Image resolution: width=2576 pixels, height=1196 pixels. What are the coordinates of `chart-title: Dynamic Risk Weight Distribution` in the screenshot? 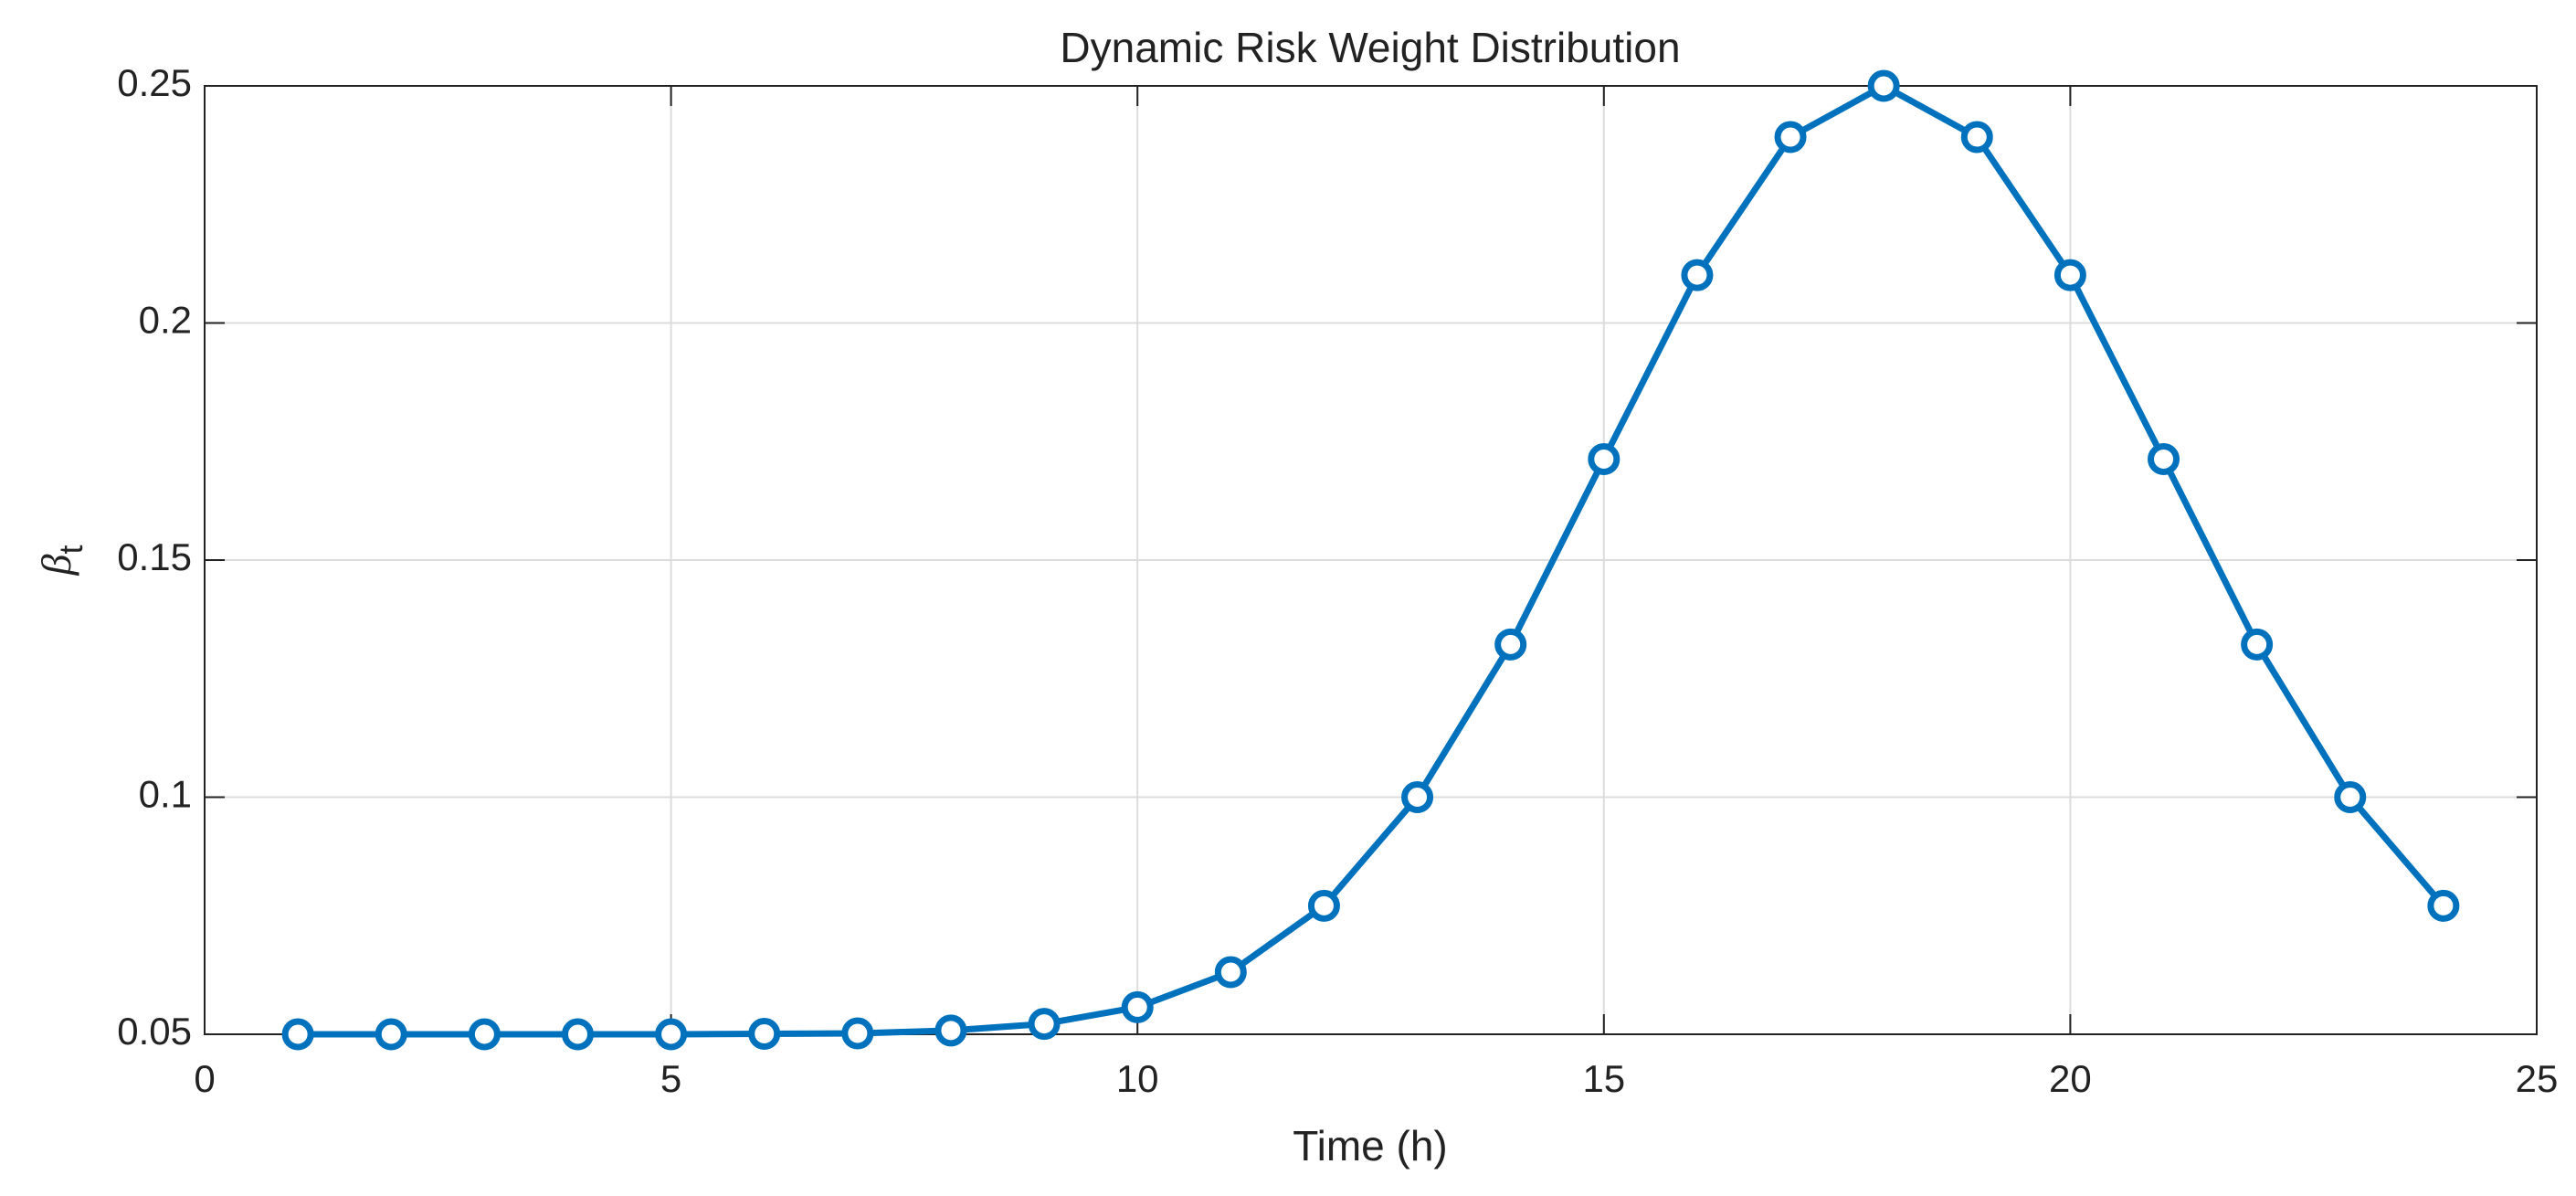 It's located at (1370, 47).